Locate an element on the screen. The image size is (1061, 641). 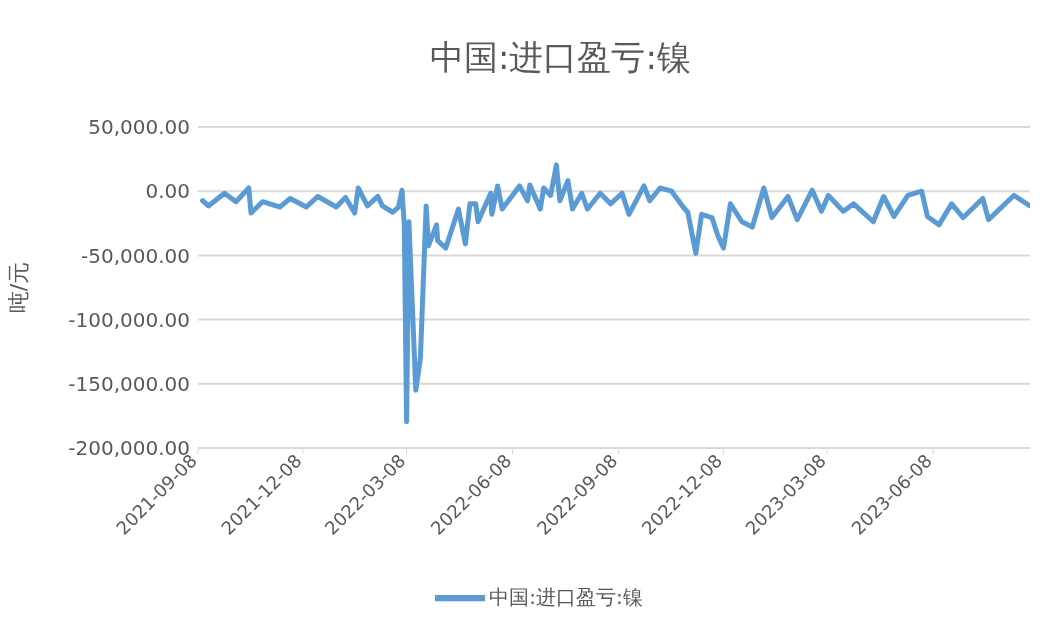
y-tick-label: -50,000.00 is located at coordinates (135, 255).